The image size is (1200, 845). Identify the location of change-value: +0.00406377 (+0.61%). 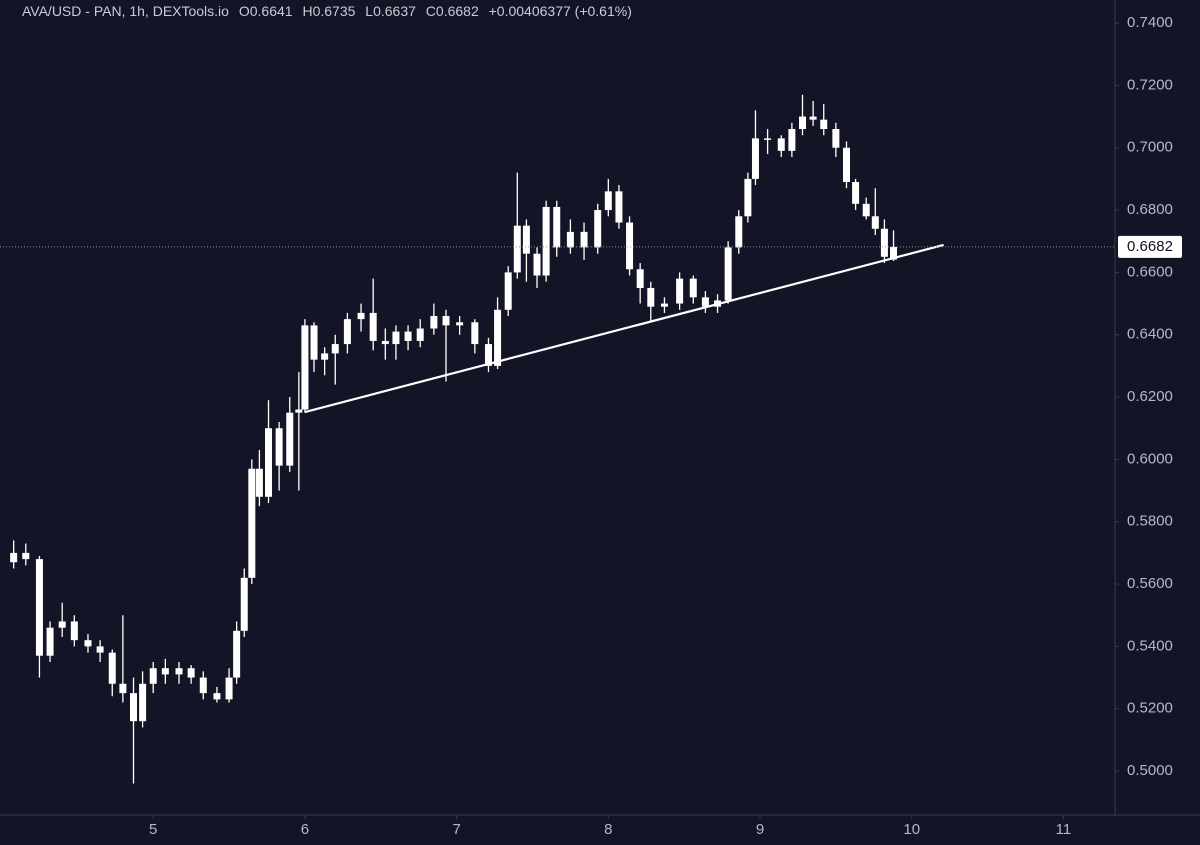
(560, 11).